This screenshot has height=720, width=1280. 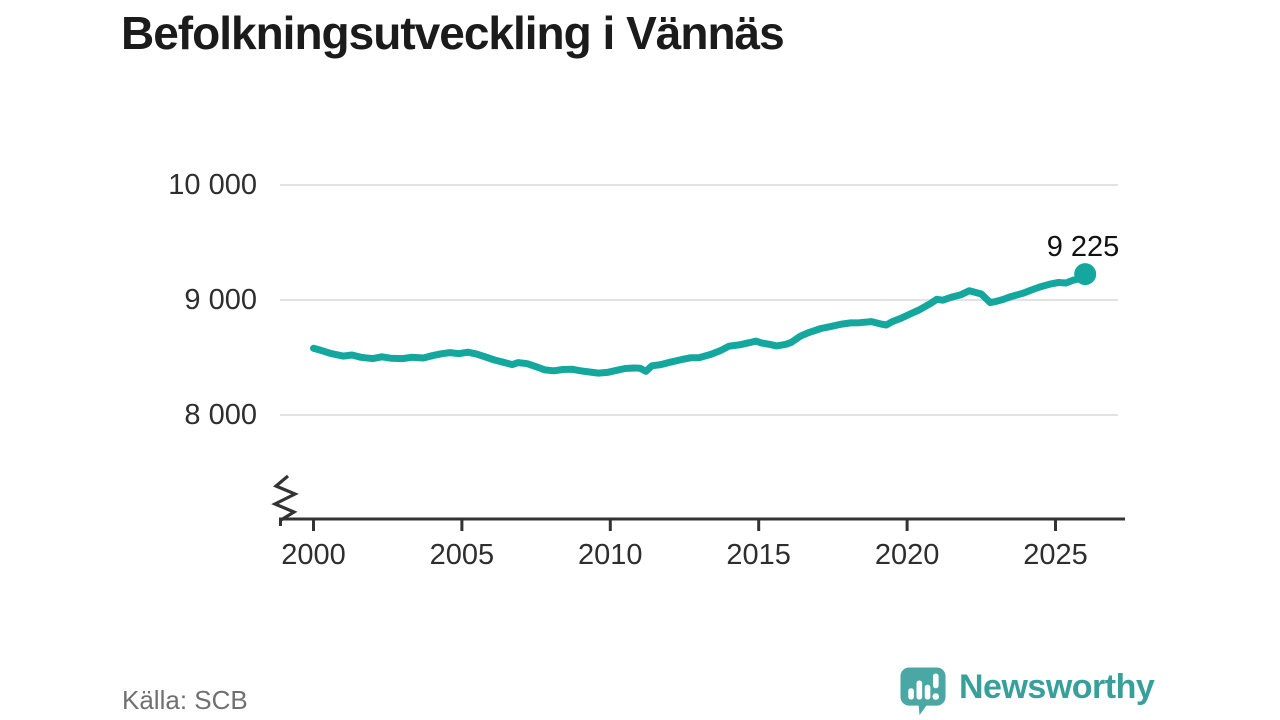 I want to click on y-tick-label: 10 000, so click(x=212, y=185).